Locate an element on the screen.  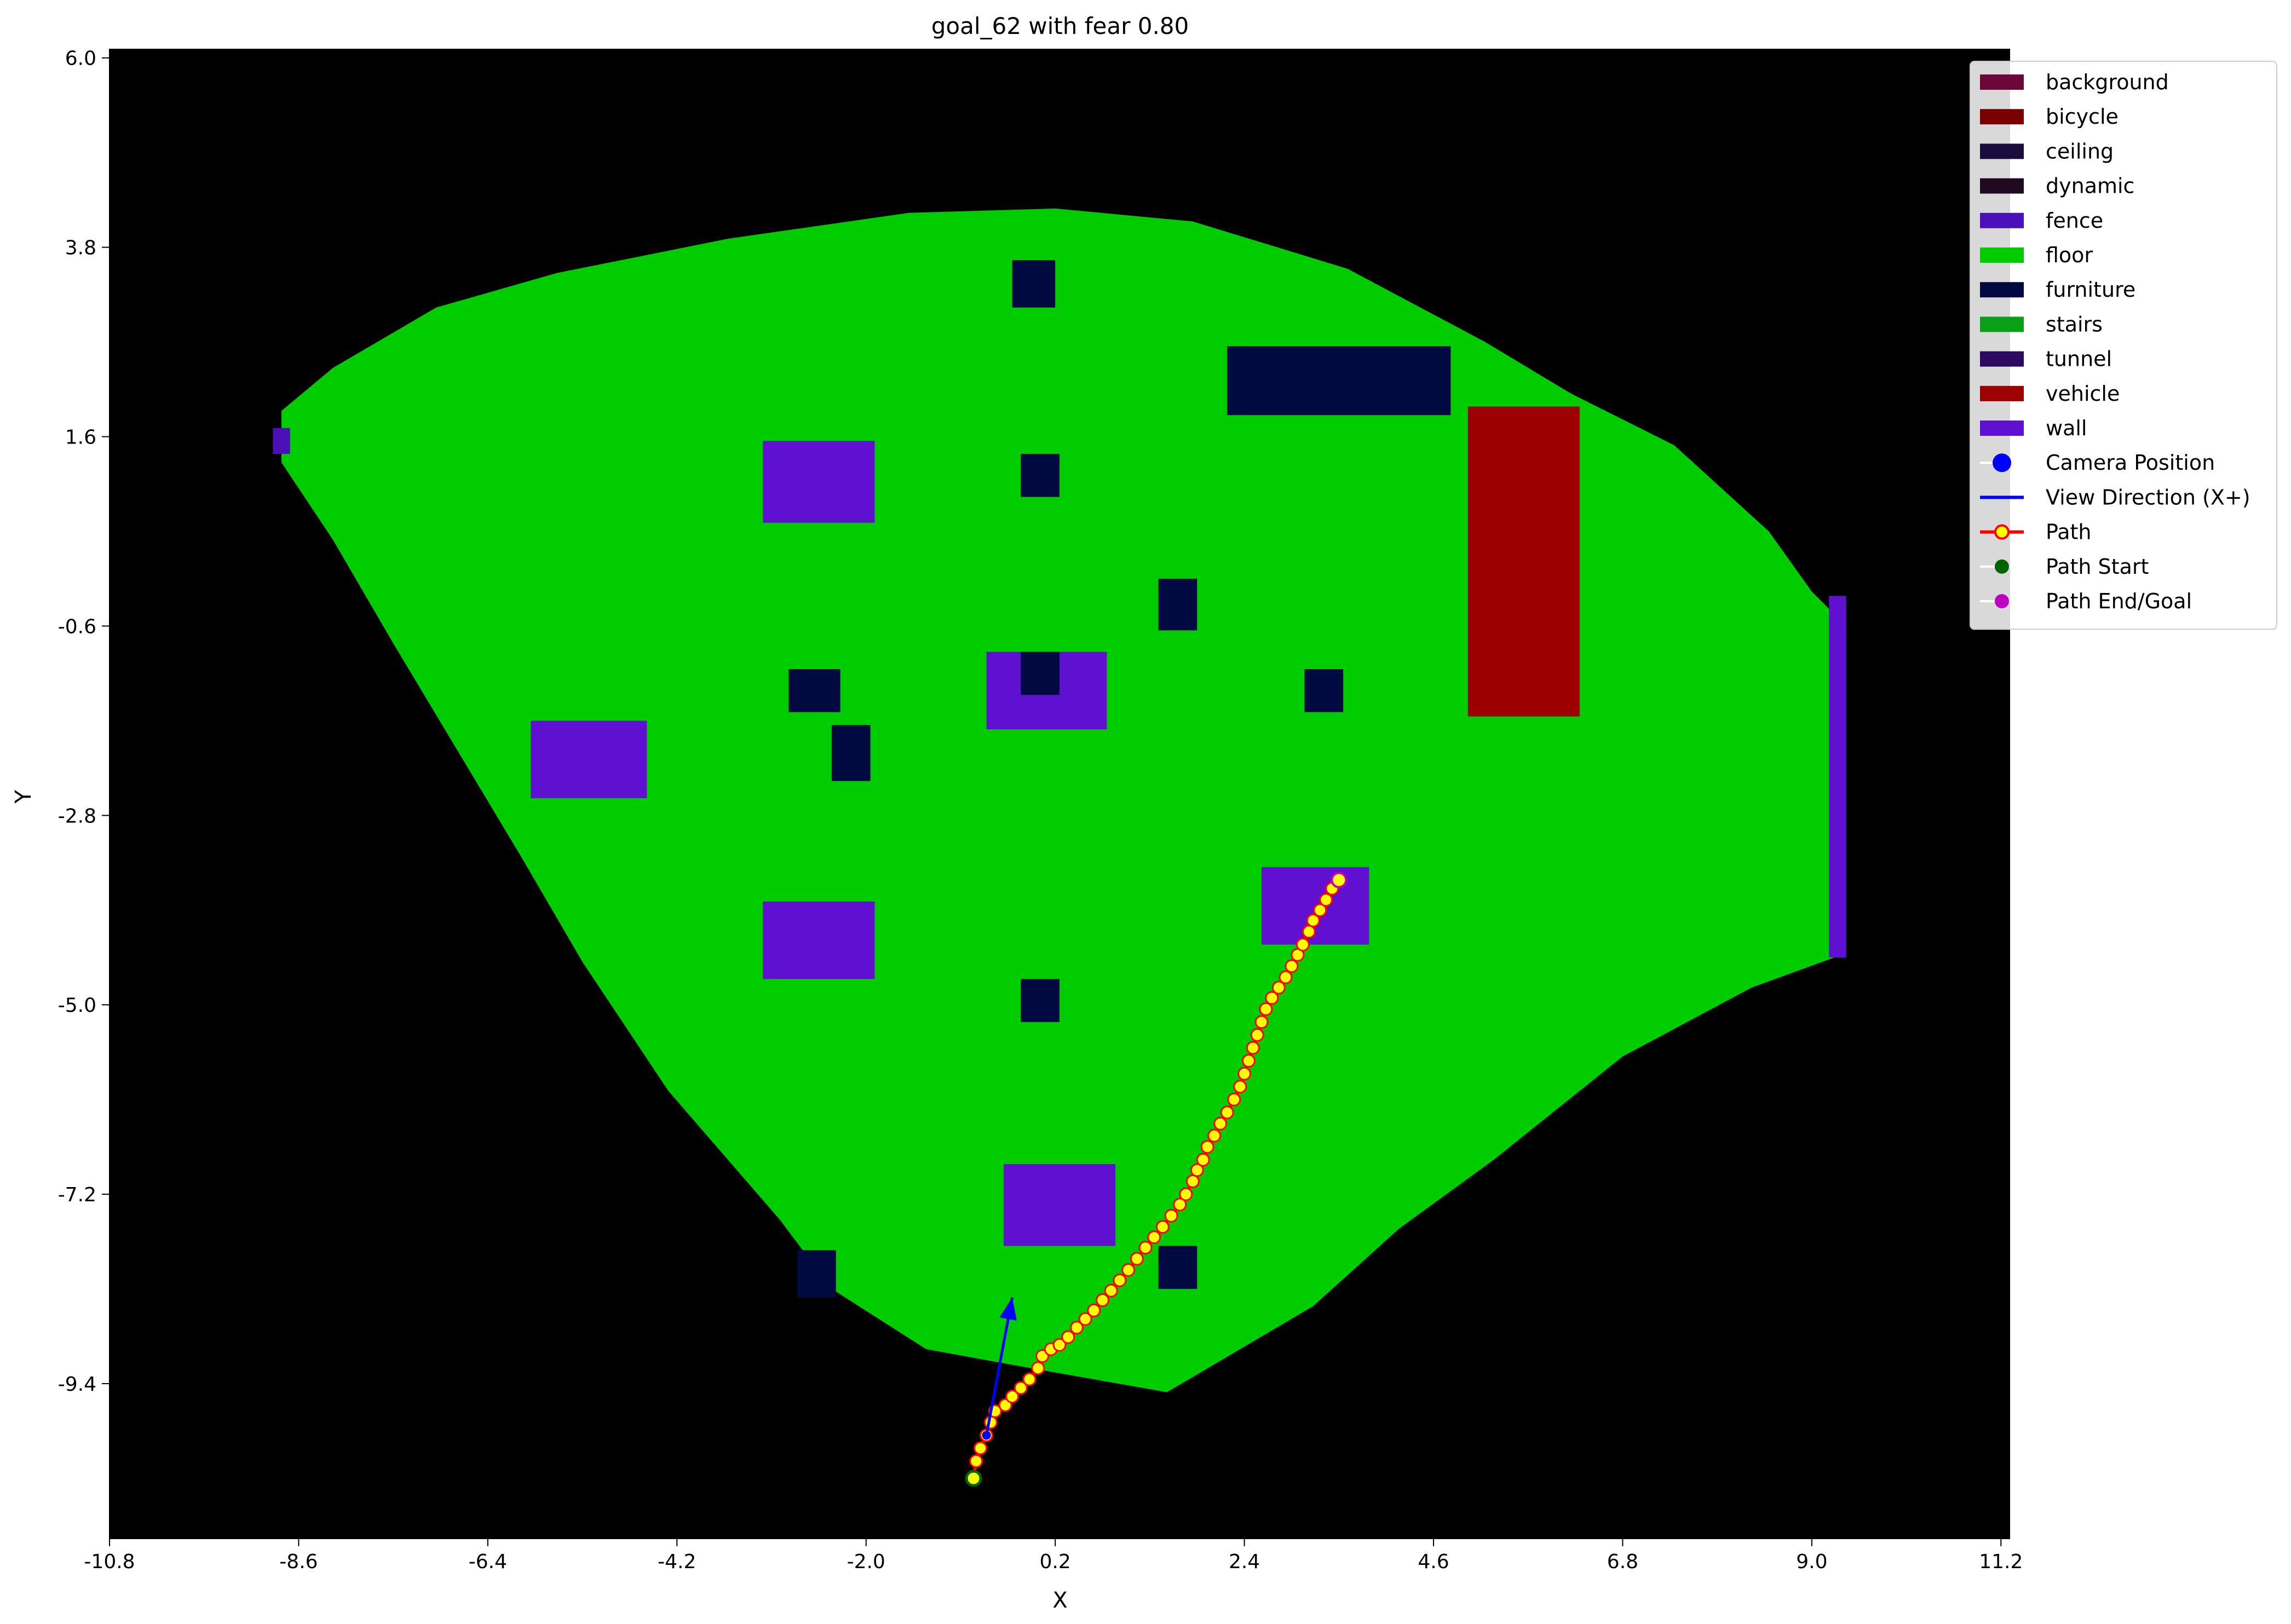
y-axis-label: Y is located at coordinates (24, 797).